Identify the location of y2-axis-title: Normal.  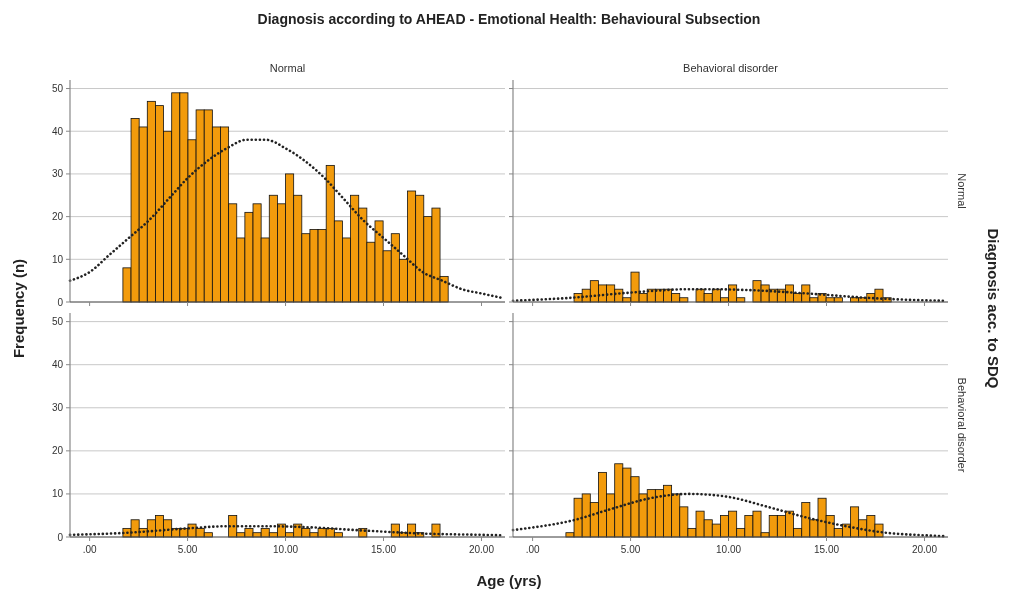
(962, 191).